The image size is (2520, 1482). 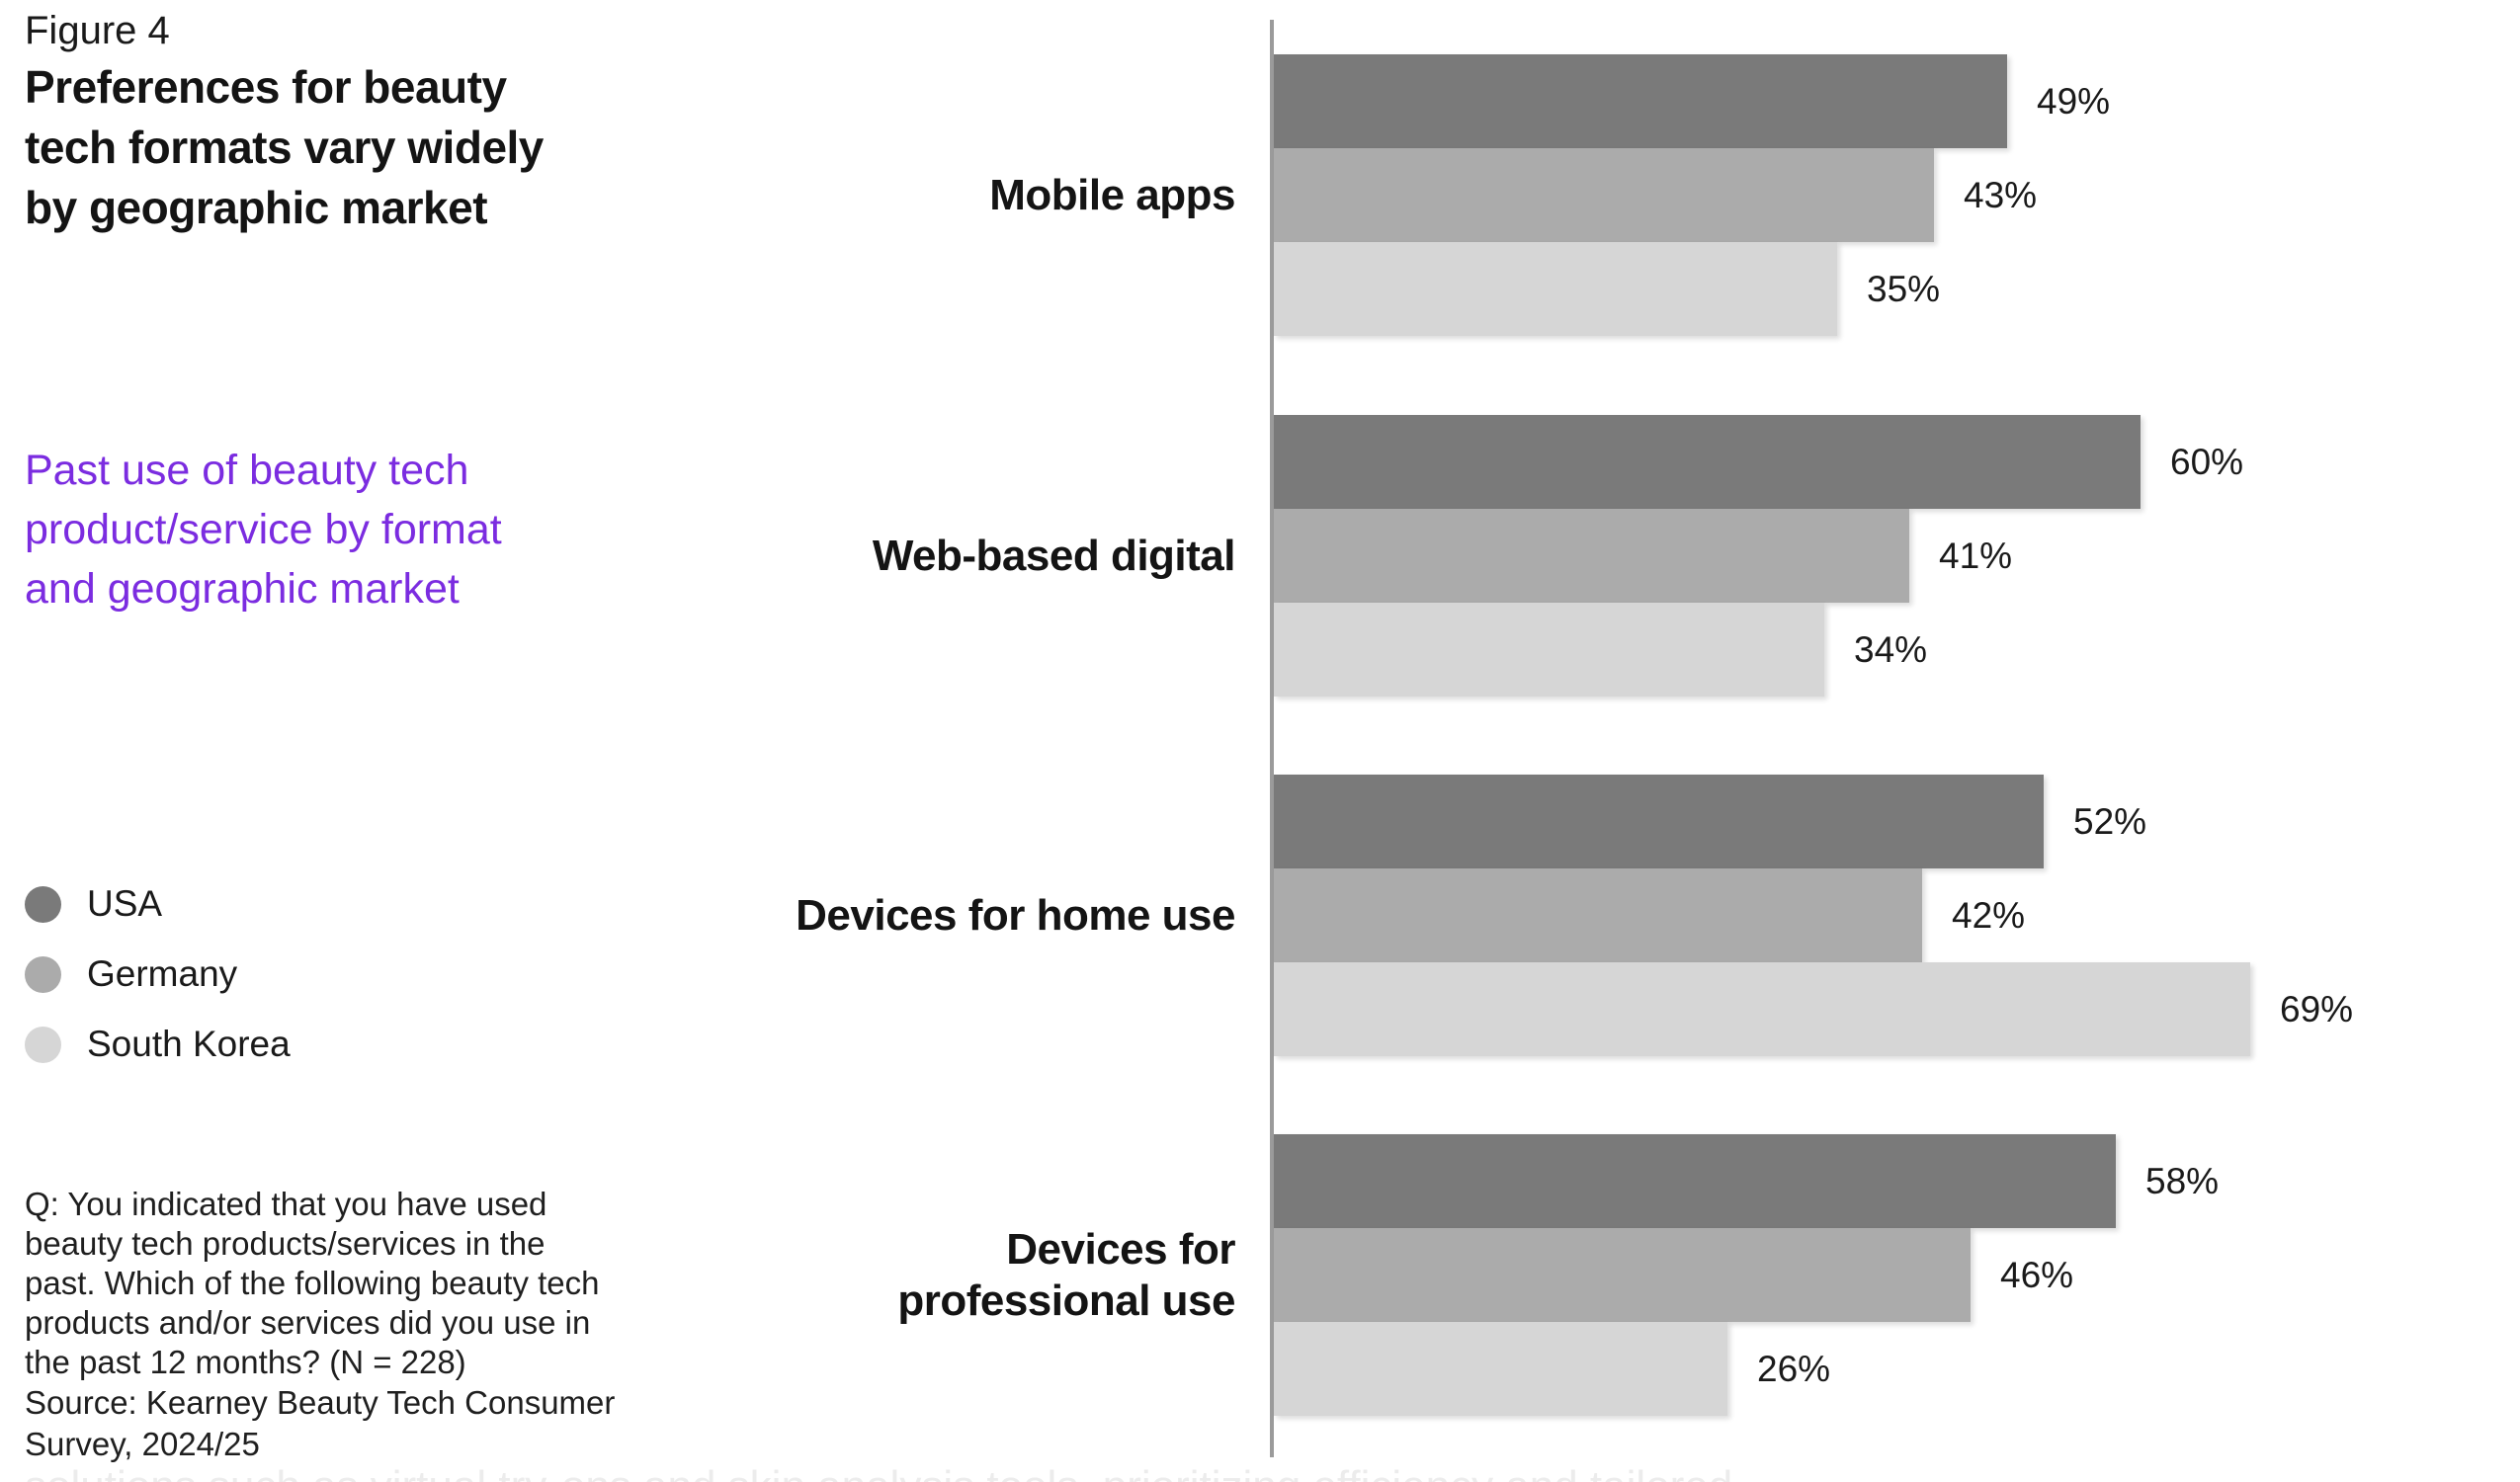 What do you see at coordinates (2207, 462) in the screenshot?
I see `bar-value-label: 60%` at bounding box center [2207, 462].